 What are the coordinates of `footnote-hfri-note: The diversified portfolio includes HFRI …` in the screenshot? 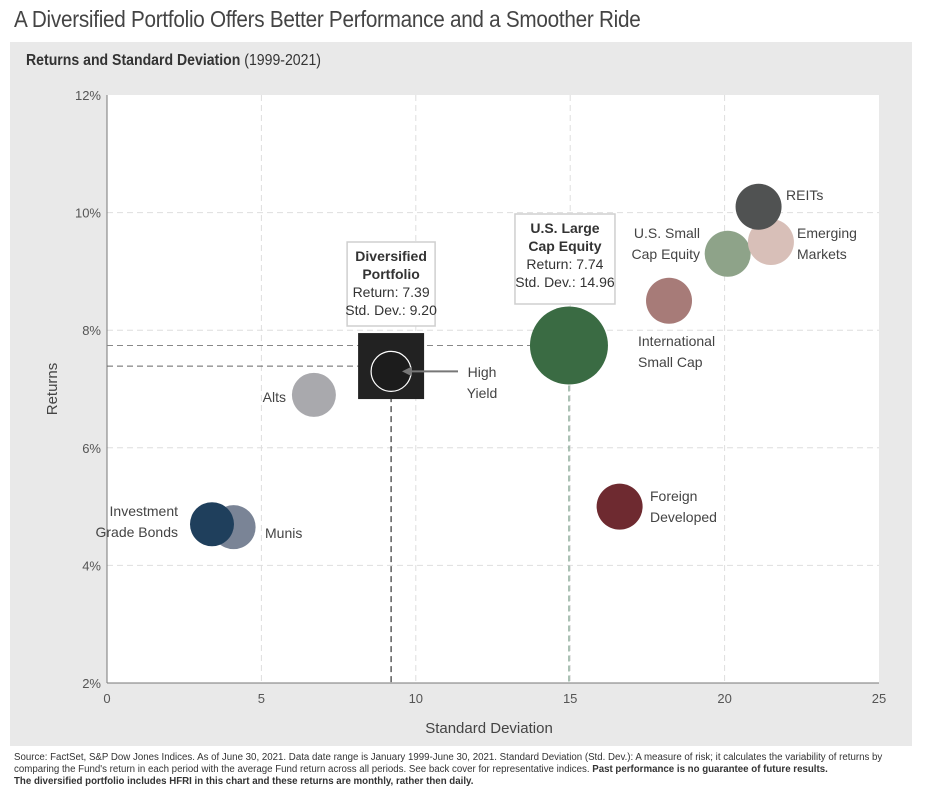 It's located at (244, 781).